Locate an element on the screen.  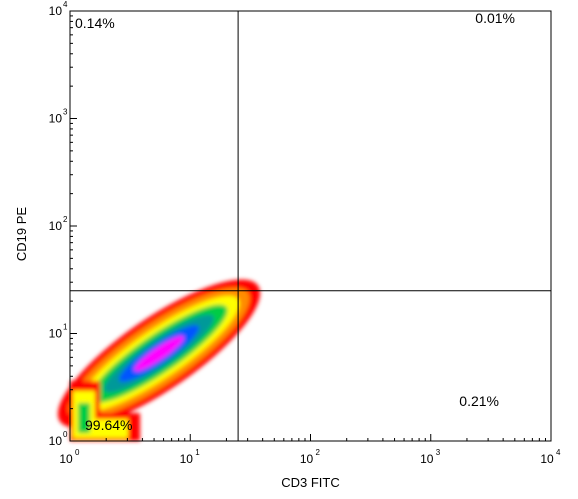
x-tick-exponent: 4 is located at coordinates (558, 452).